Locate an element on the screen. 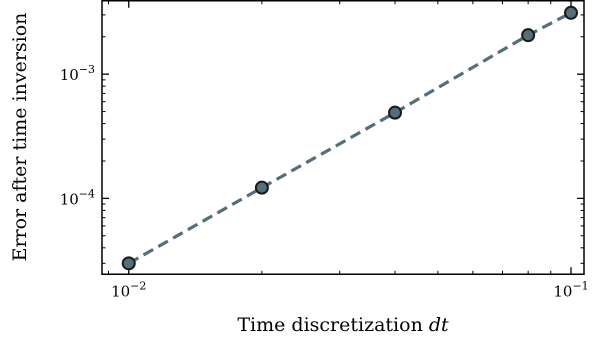  x-tick-label: 10⁻¹ is located at coordinates (570, 289).